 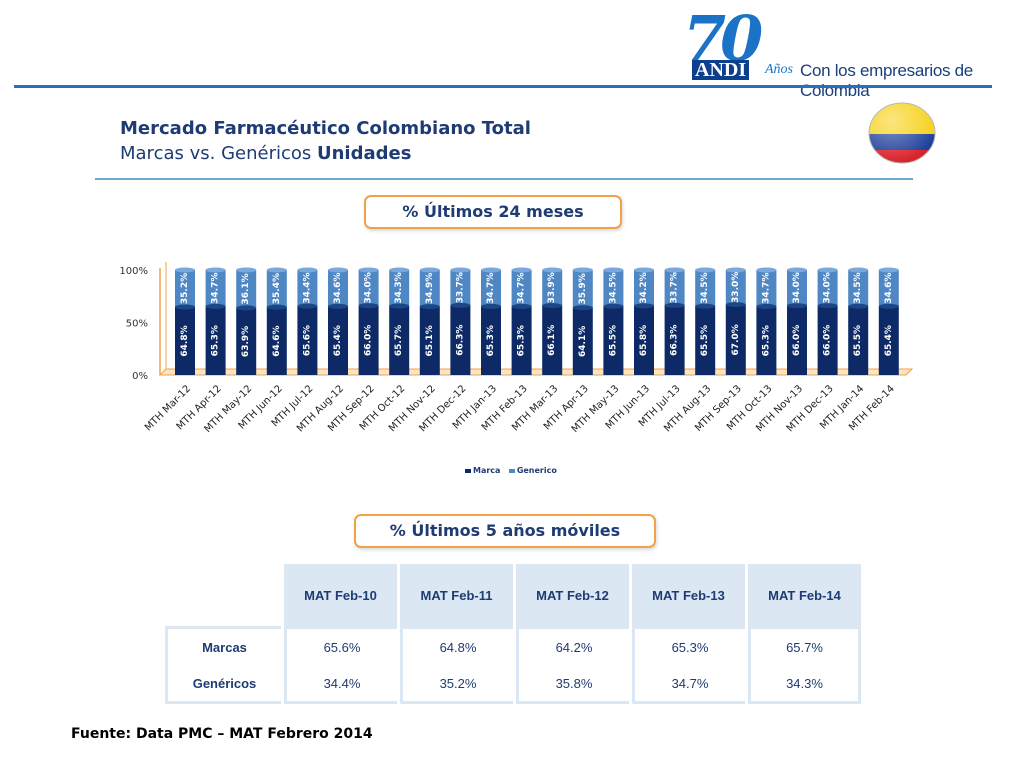 I want to click on subtitle-bold: Unidades, so click(x=364, y=153).